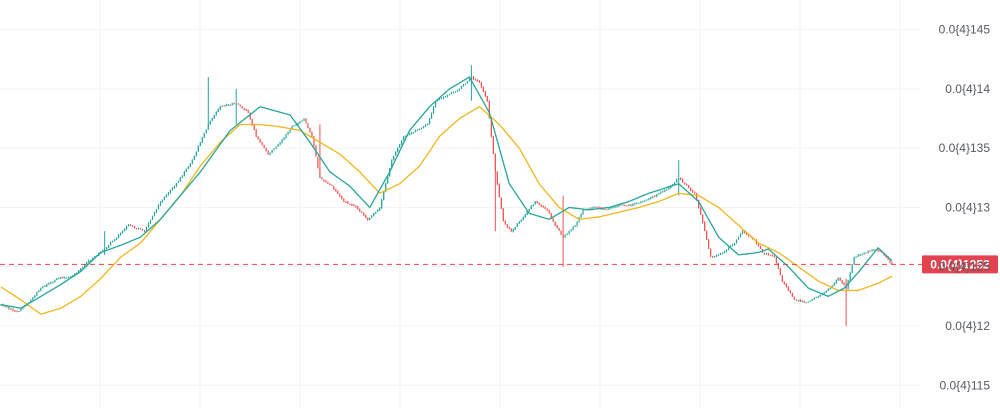 The image size is (1000, 414). Describe the element at coordinates (967, 207) in the screenshot. I see `y-tick-label: 0.0{4}13` at that location.